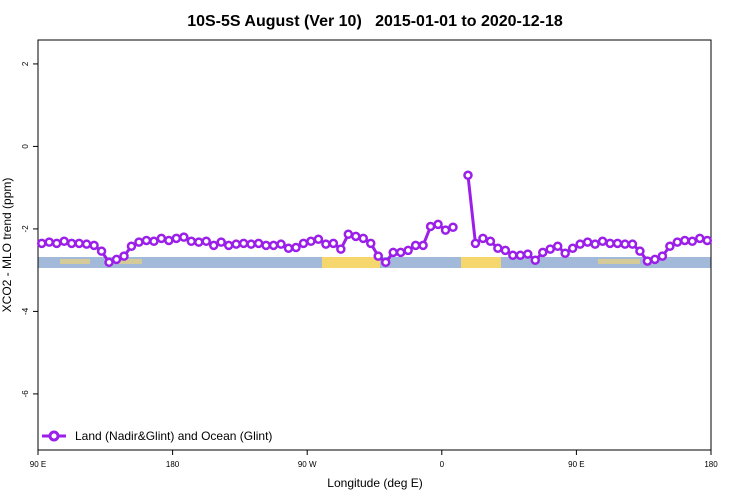 This screenshot has width=750, height=500. What do you see at coordinates (374, 483) in the screenshot?
I see `x-axis-label: Longitude (deg E)` at bounding box center [374, 483].